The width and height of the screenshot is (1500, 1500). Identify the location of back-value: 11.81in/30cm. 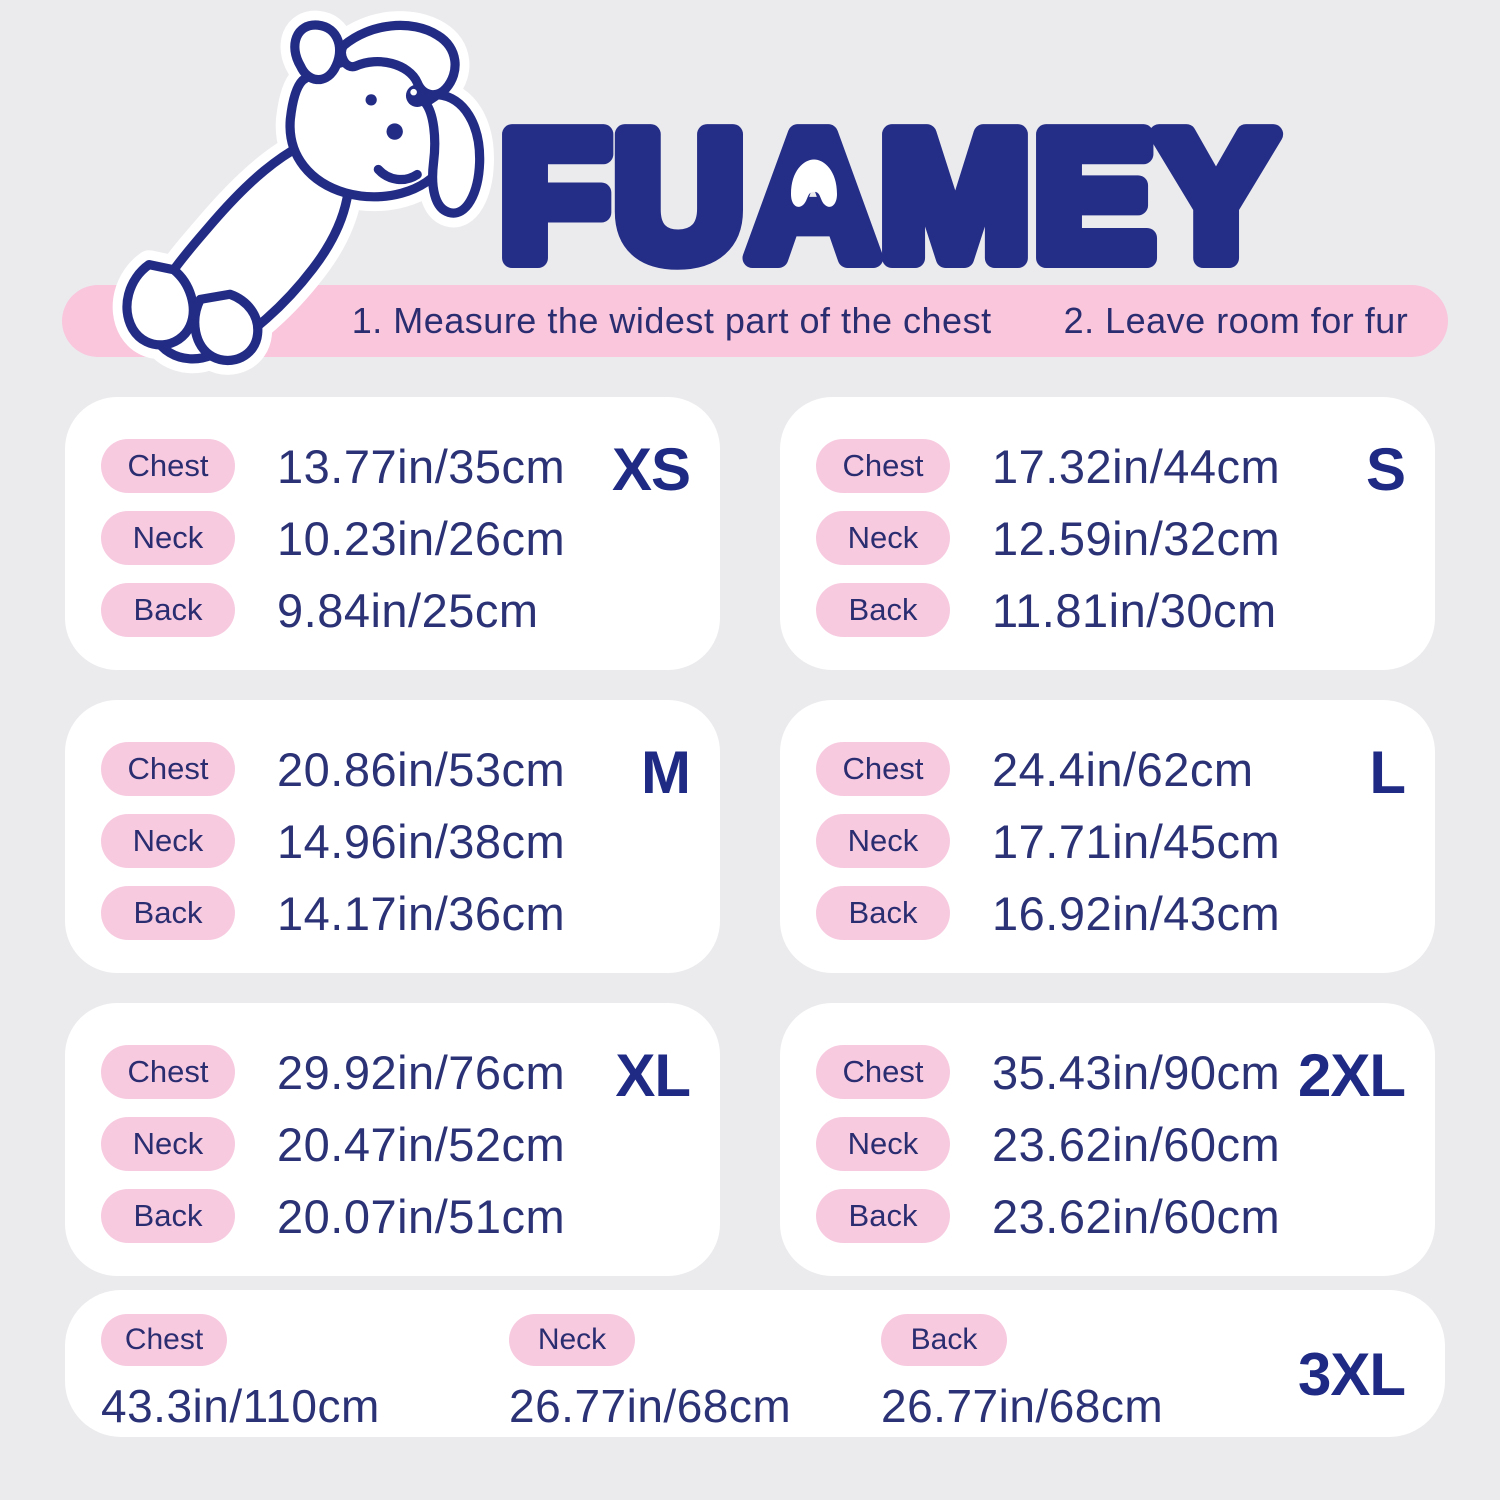
(1134, 610).